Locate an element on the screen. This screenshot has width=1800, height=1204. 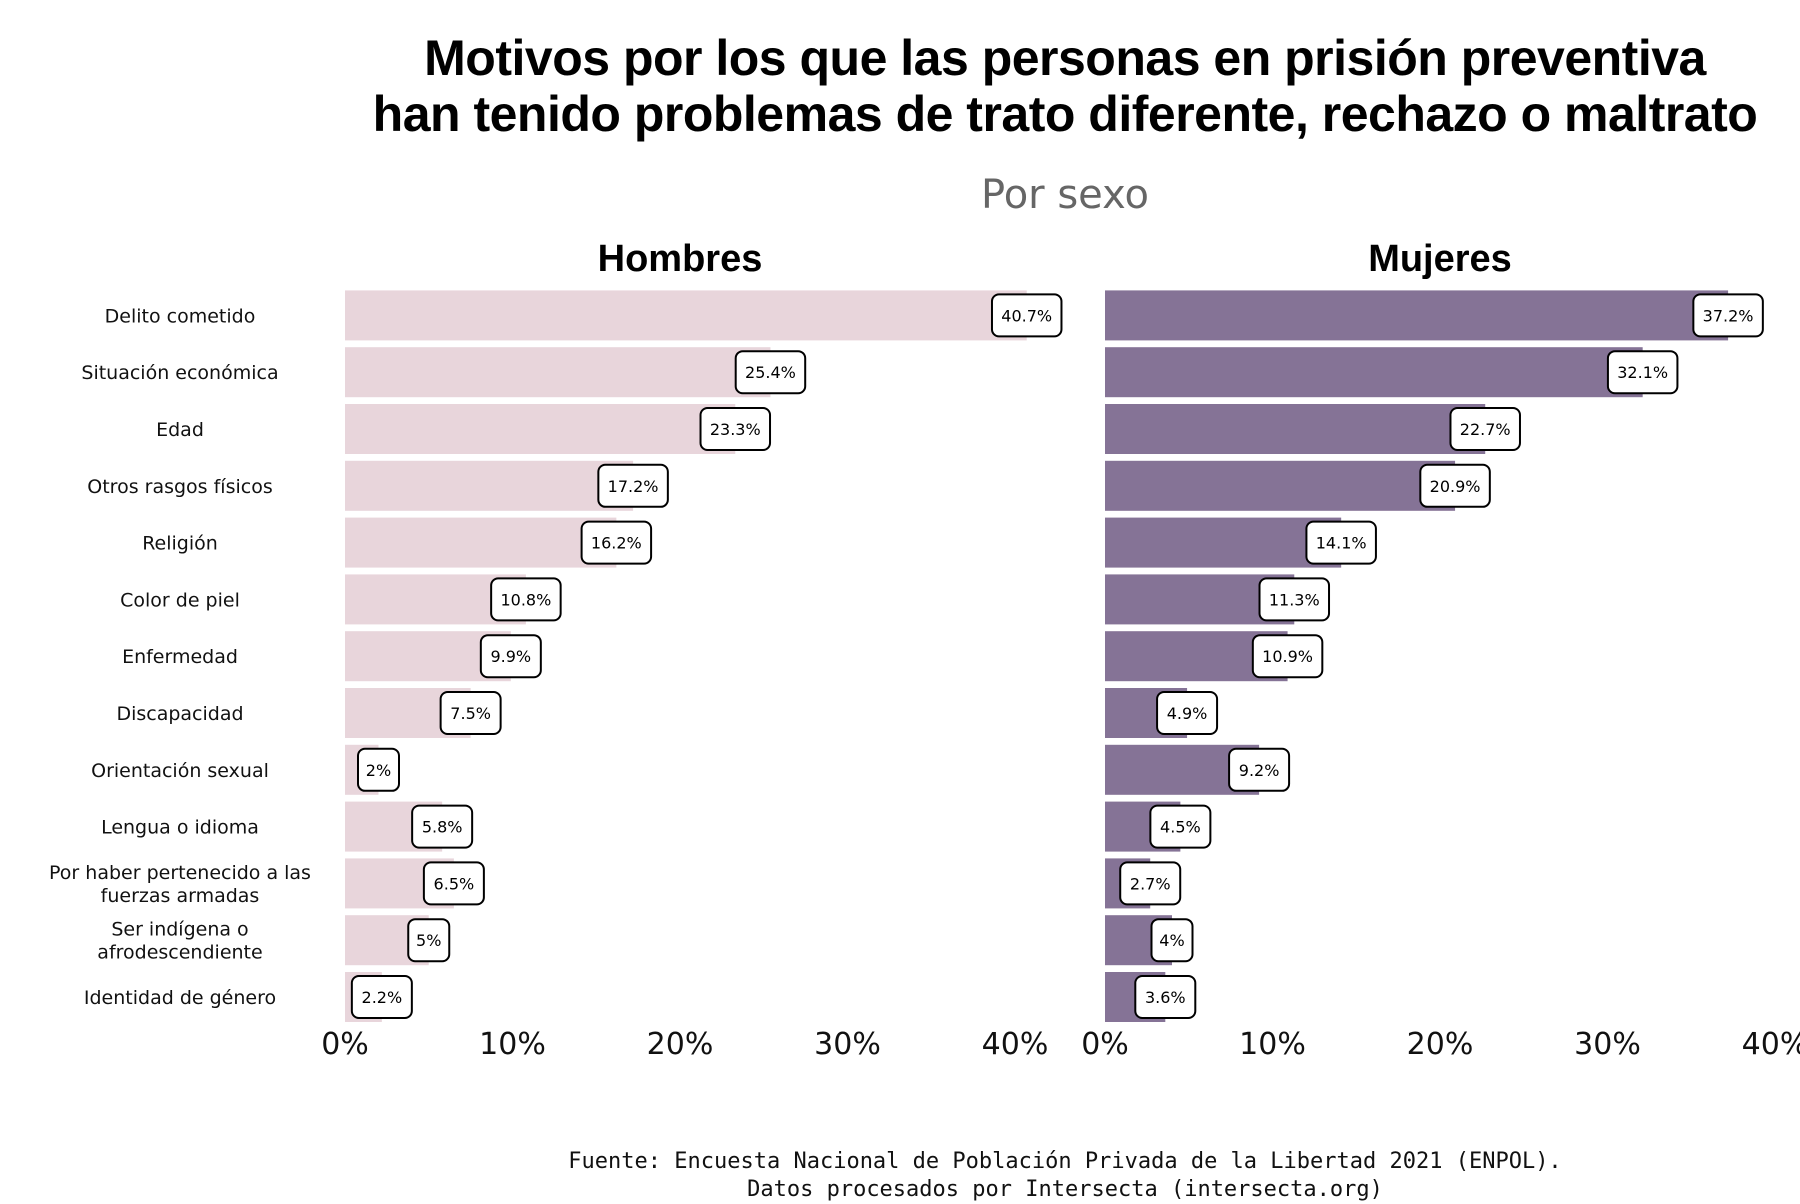
data-label: 16.2% is located at coordinates (616, 543).